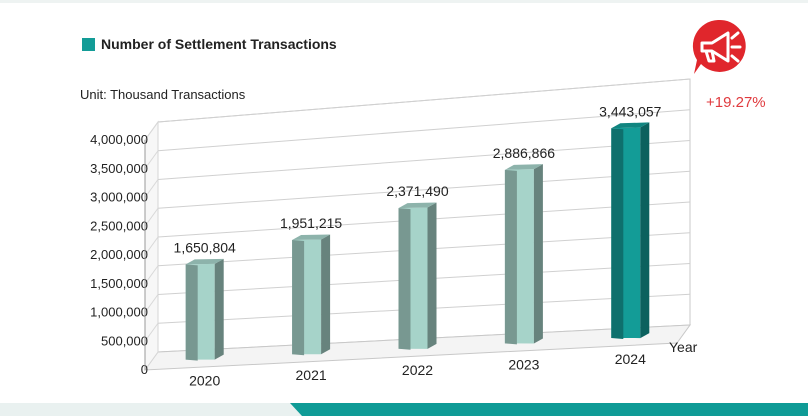 The width and height of the screenshot is (808, 416). What do you see at coordinates (204, 381) in the screenshot?
I see `x-tick-label: 2020` at bounding box center [204, 381].